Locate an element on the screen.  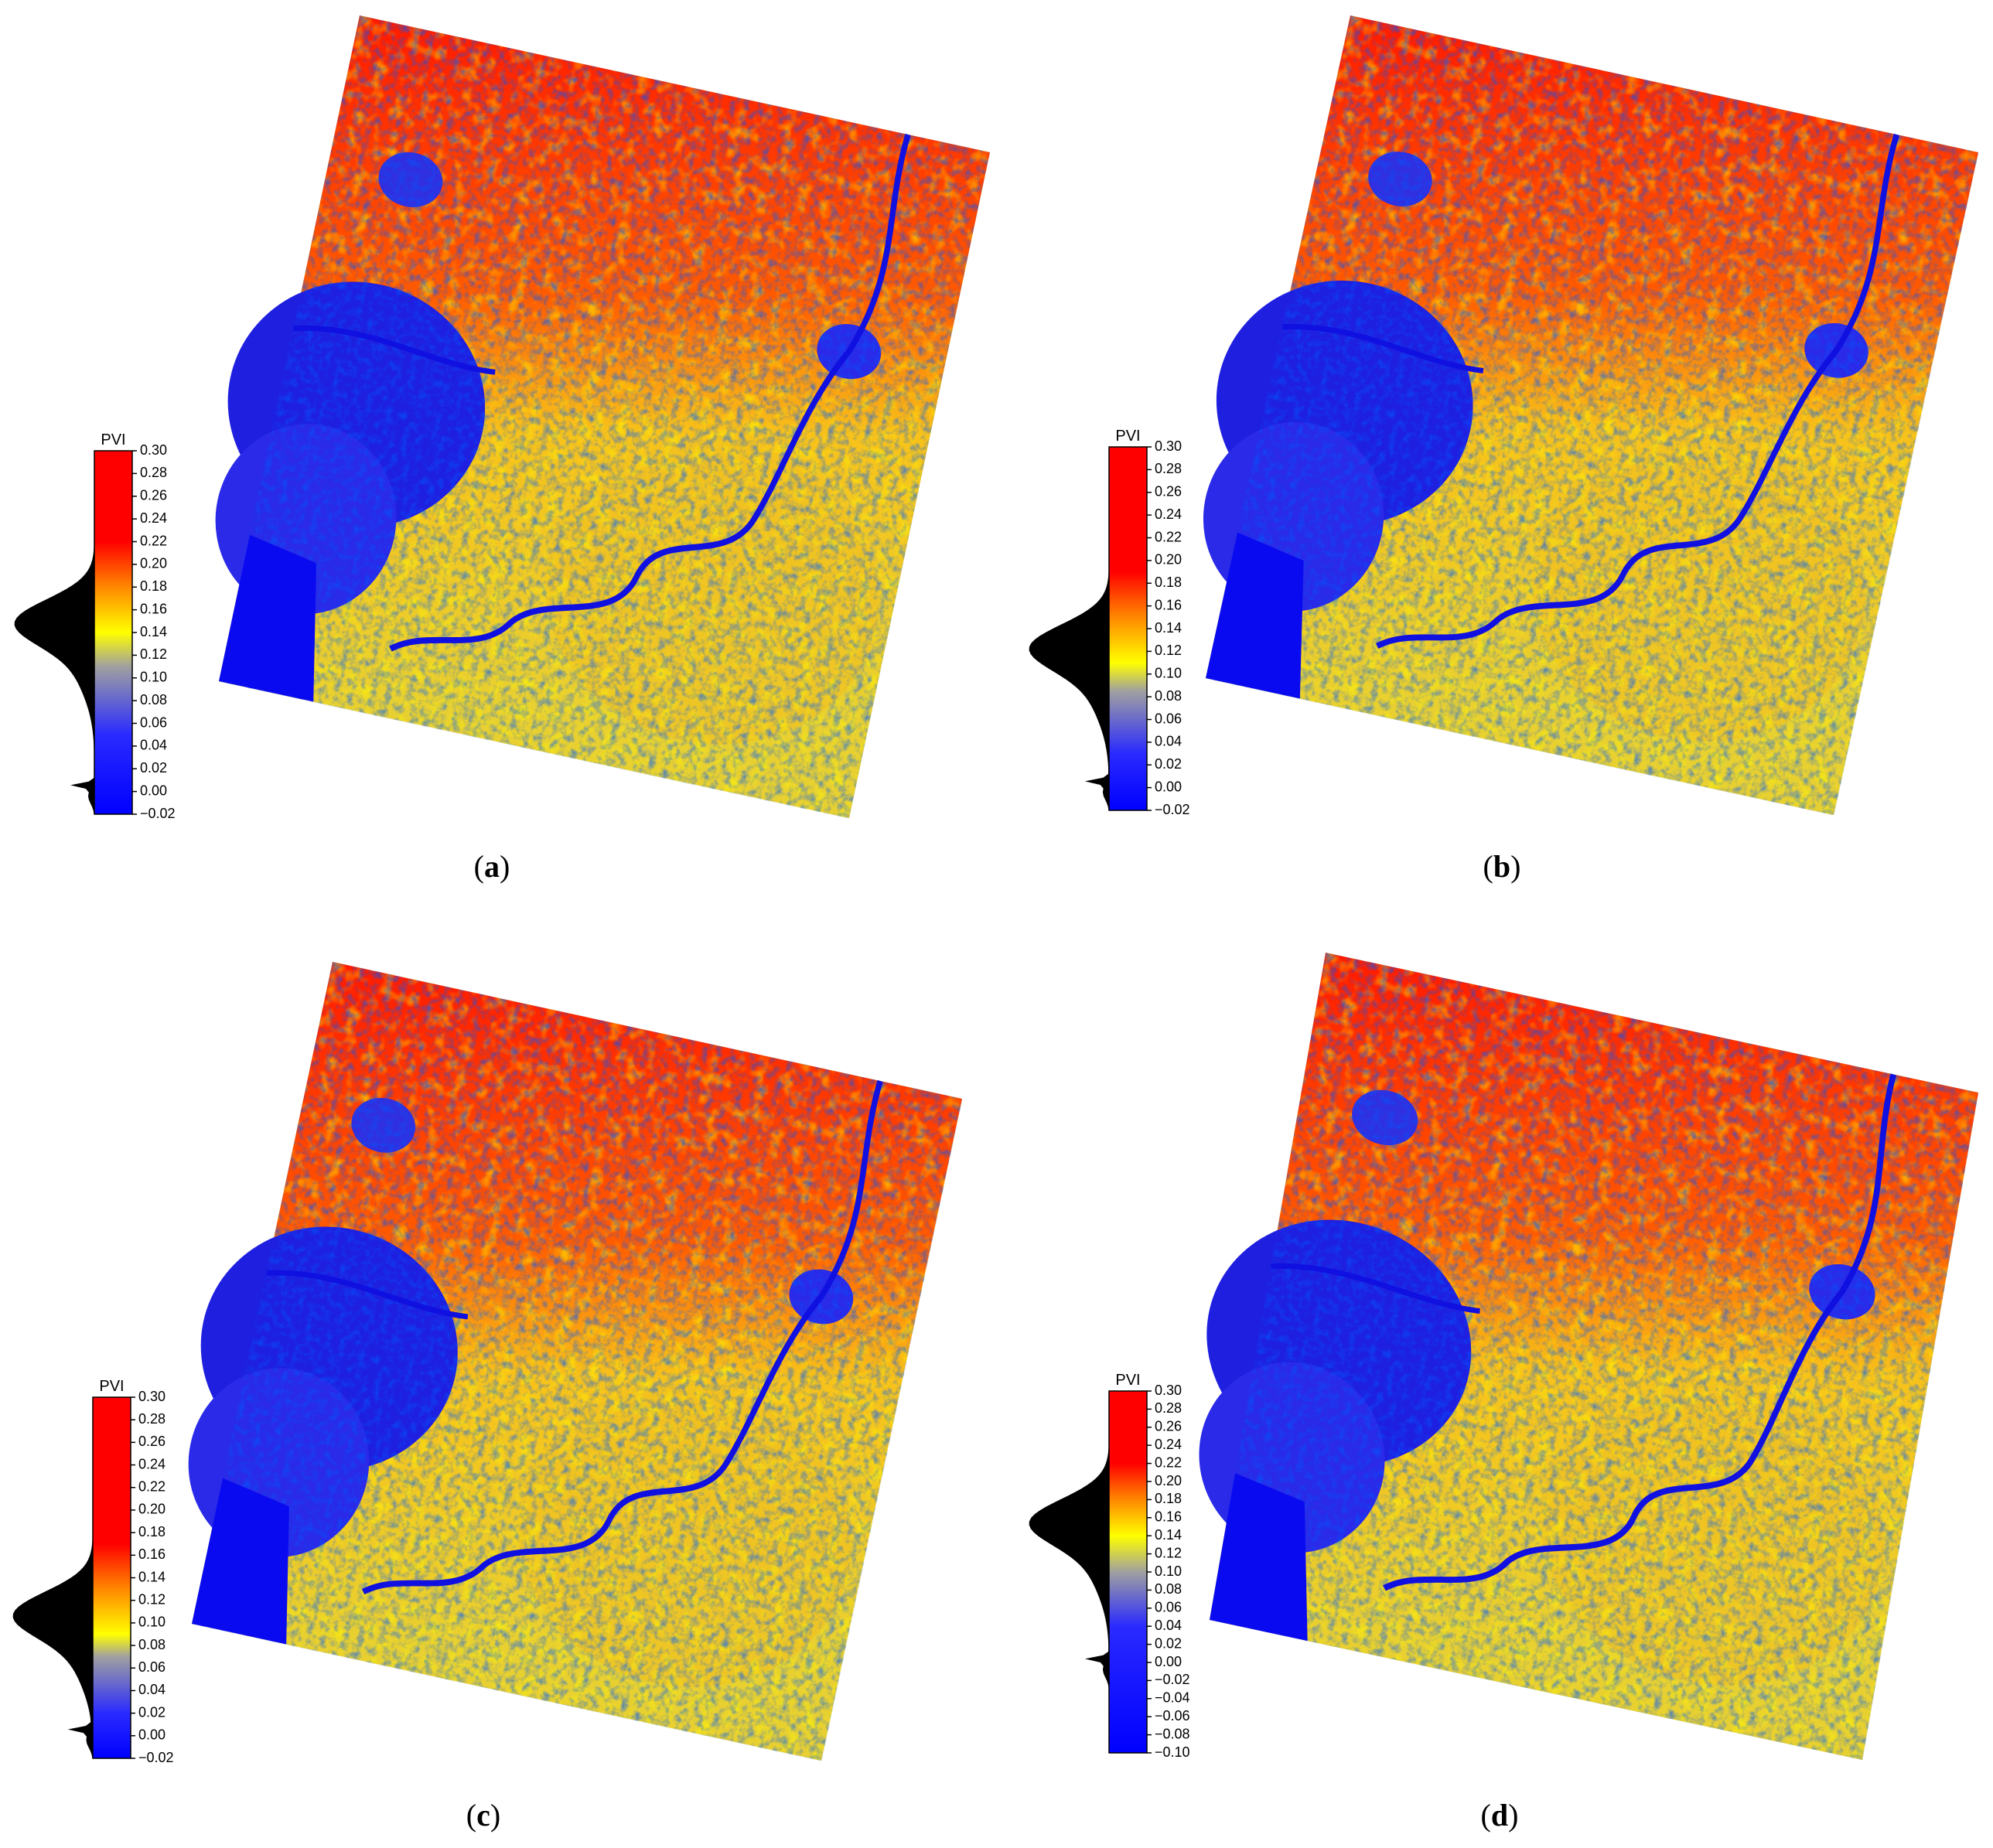
caption: (b) is located at coordinates (1502, 867).